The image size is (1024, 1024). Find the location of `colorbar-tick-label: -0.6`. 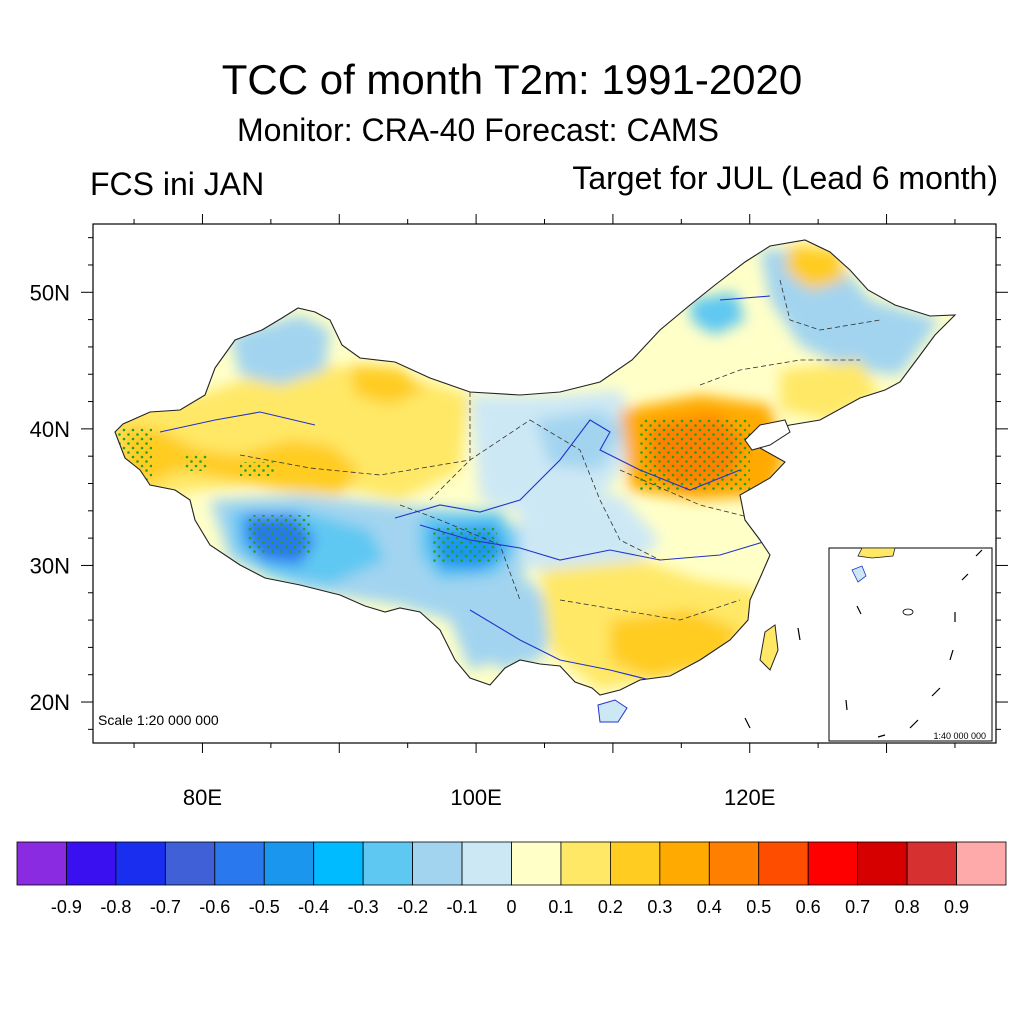

colorbar-tick-label: -0.6 is located at coordinates (214, 907).